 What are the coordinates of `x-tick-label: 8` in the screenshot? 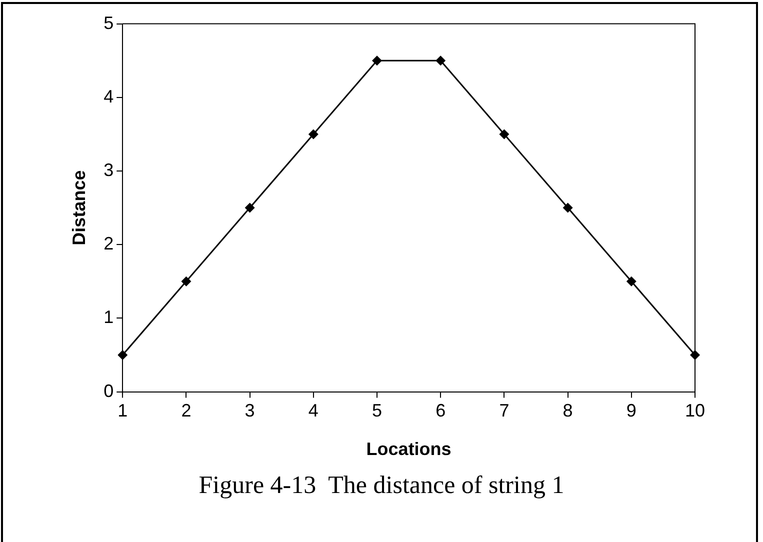 It's located at (567, 410).